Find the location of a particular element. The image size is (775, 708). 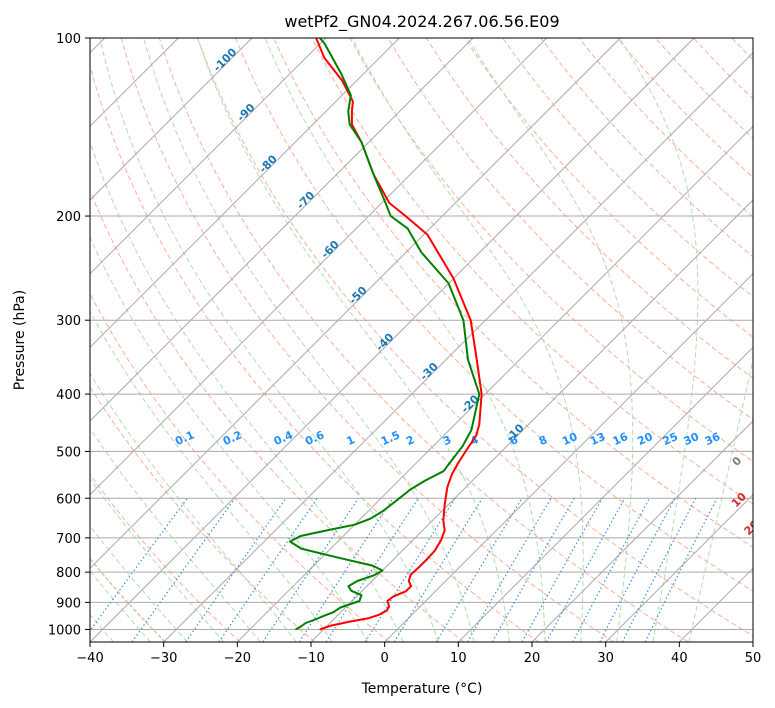

mixing-ratio-label: 30 is located at coordinates (692, 439).